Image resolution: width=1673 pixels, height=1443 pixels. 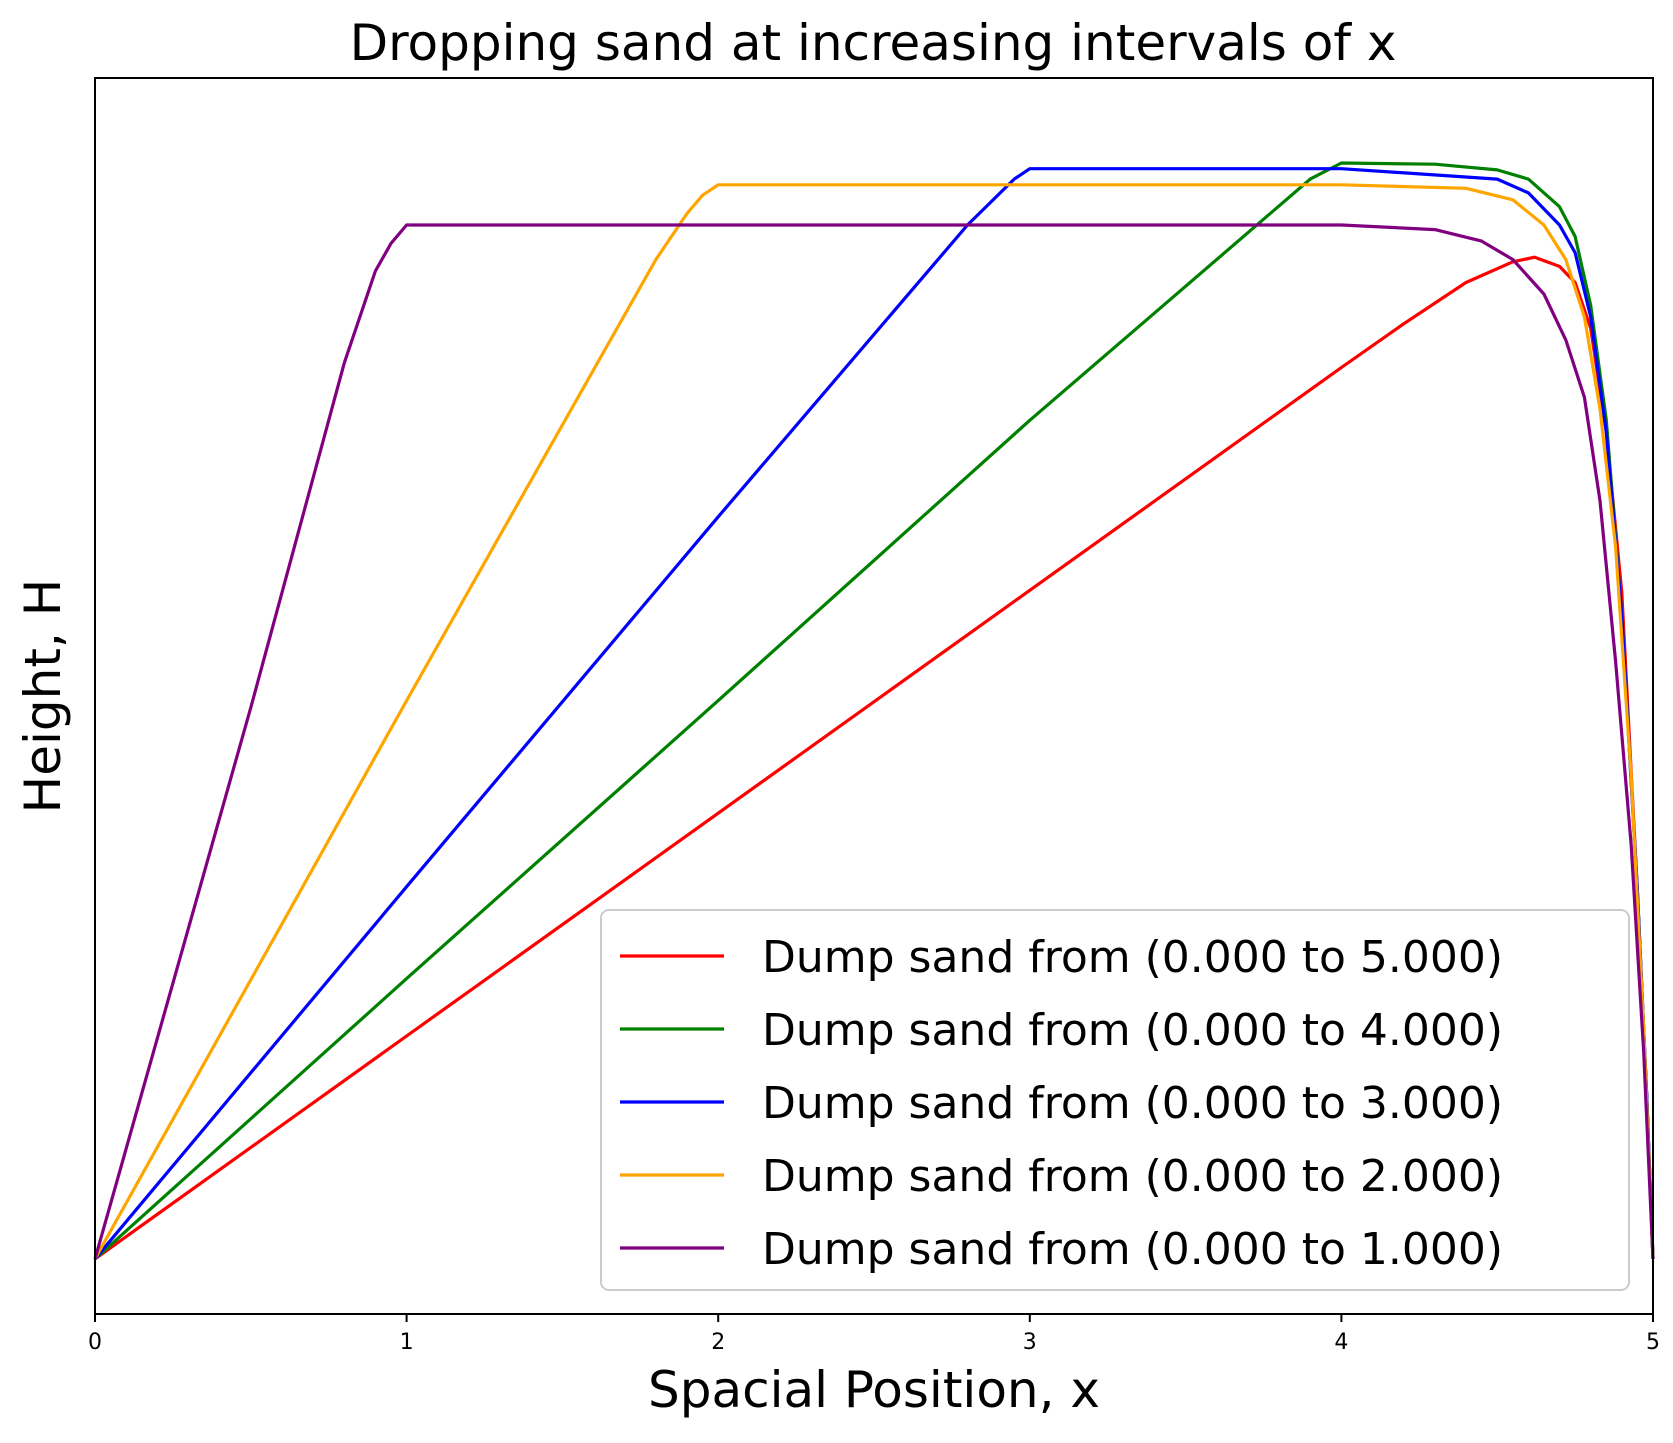 What do you see at coordinates (1341, 1342) in the screenshot?
I see `x-tick-label: 4` at bounding box center [1341, 1342].